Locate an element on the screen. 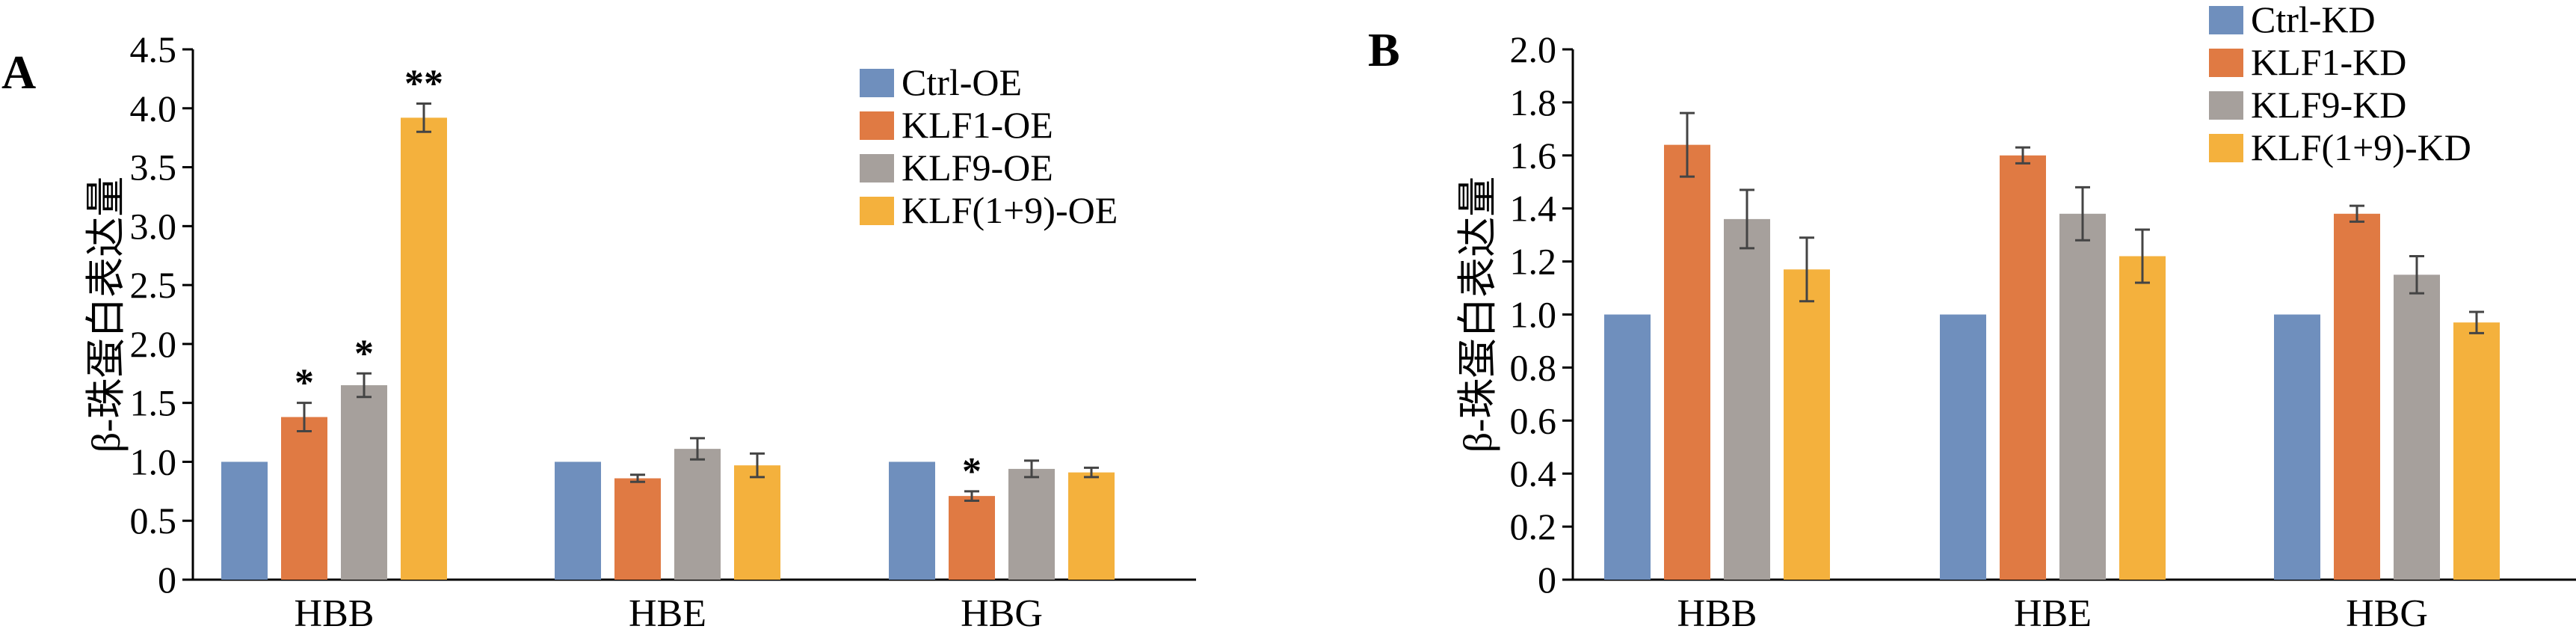 Image resolution: width=2576 pixels, height=638 pixels. significance-mark: ** is located at coordinates (423, 83).